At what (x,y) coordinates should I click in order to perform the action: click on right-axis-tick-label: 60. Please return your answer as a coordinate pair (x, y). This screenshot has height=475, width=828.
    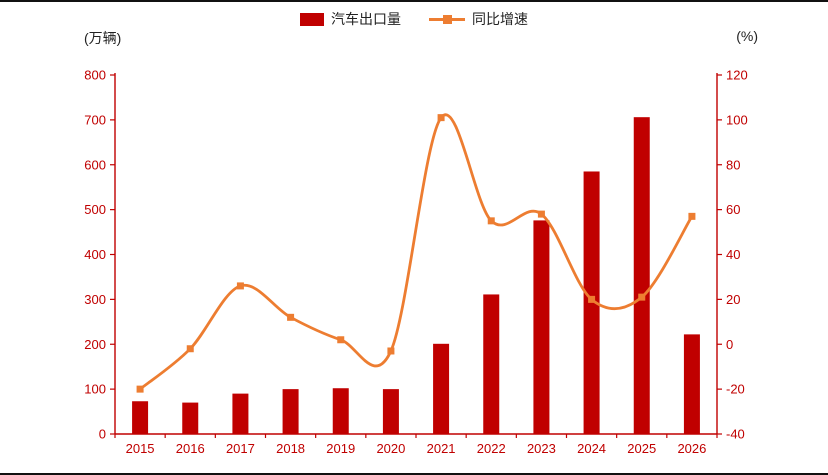
    Looking at the image, I should click on (733, 209).